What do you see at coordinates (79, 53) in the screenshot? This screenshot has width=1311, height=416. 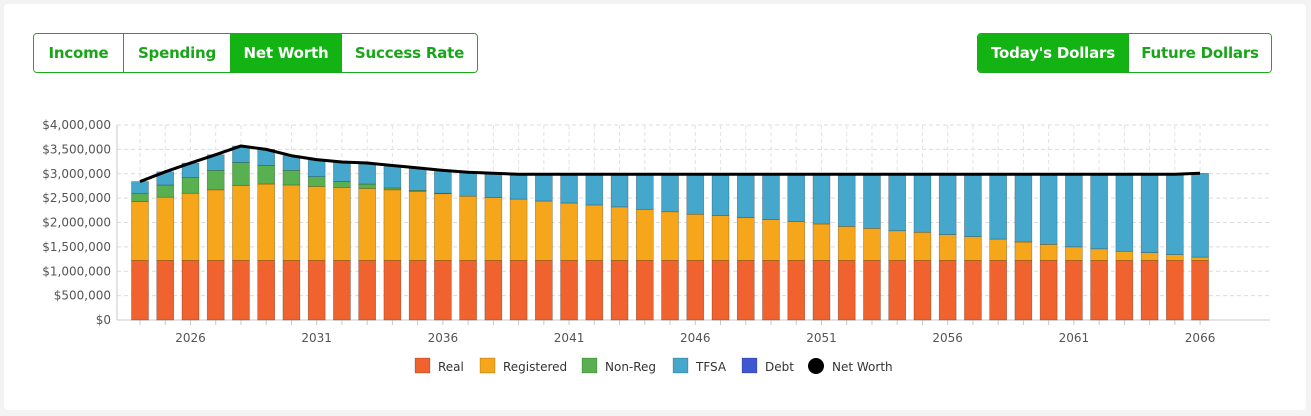 I see `tab-income: Income` at bounding box center [79, 53].